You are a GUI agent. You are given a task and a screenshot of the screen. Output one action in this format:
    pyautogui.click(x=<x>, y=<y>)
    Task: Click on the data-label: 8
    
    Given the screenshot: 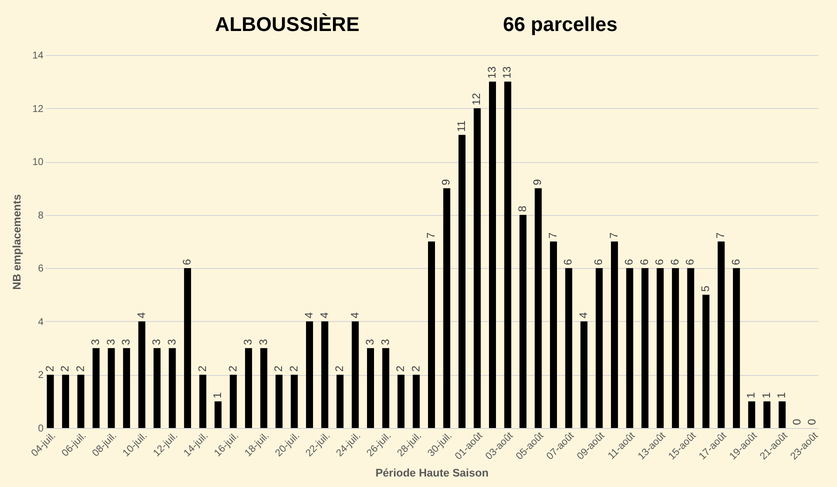 What is the action you would take?
    pyautogui.click(x=522, y=209)
    